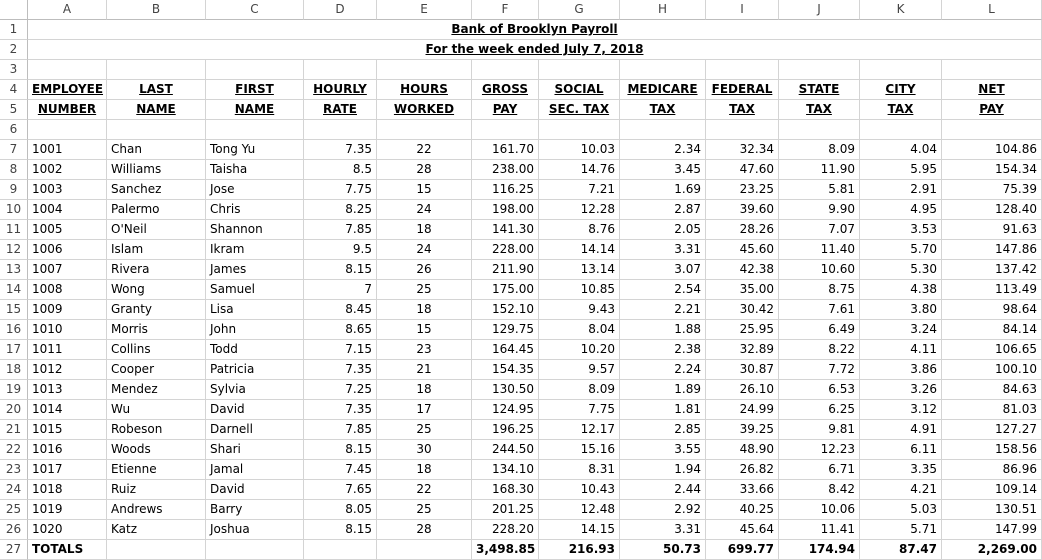 The width and height of the screenshot is (1042, 560). Describe the element at coordinates (742, 310) in the screenshot. I see `data-cell: 30.42` at that location.